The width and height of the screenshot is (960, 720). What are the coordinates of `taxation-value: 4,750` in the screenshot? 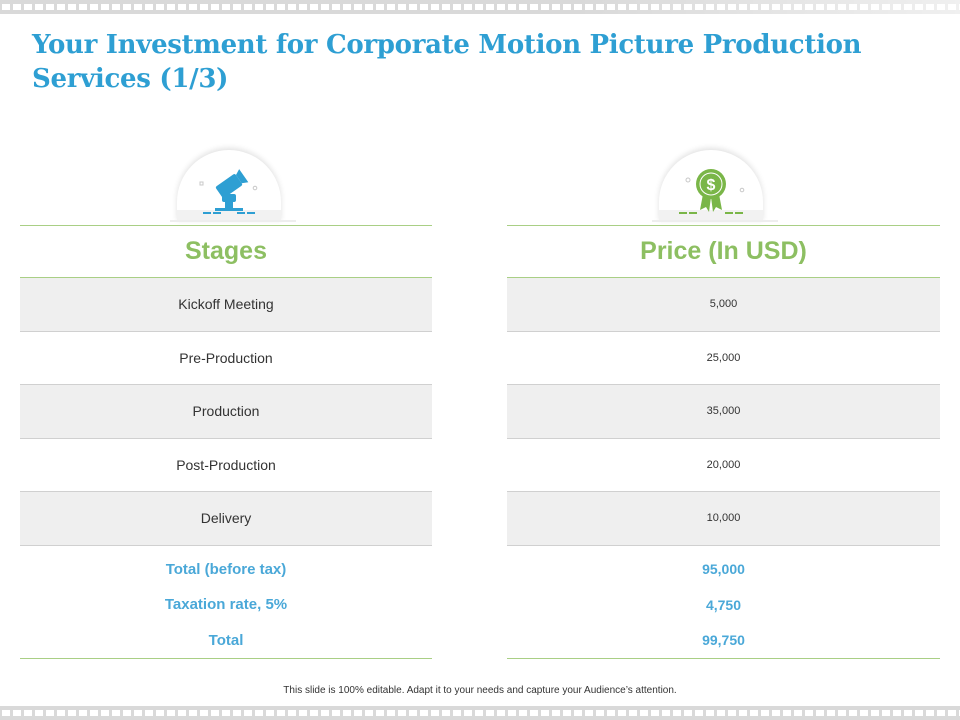 It's located at (723, 604).